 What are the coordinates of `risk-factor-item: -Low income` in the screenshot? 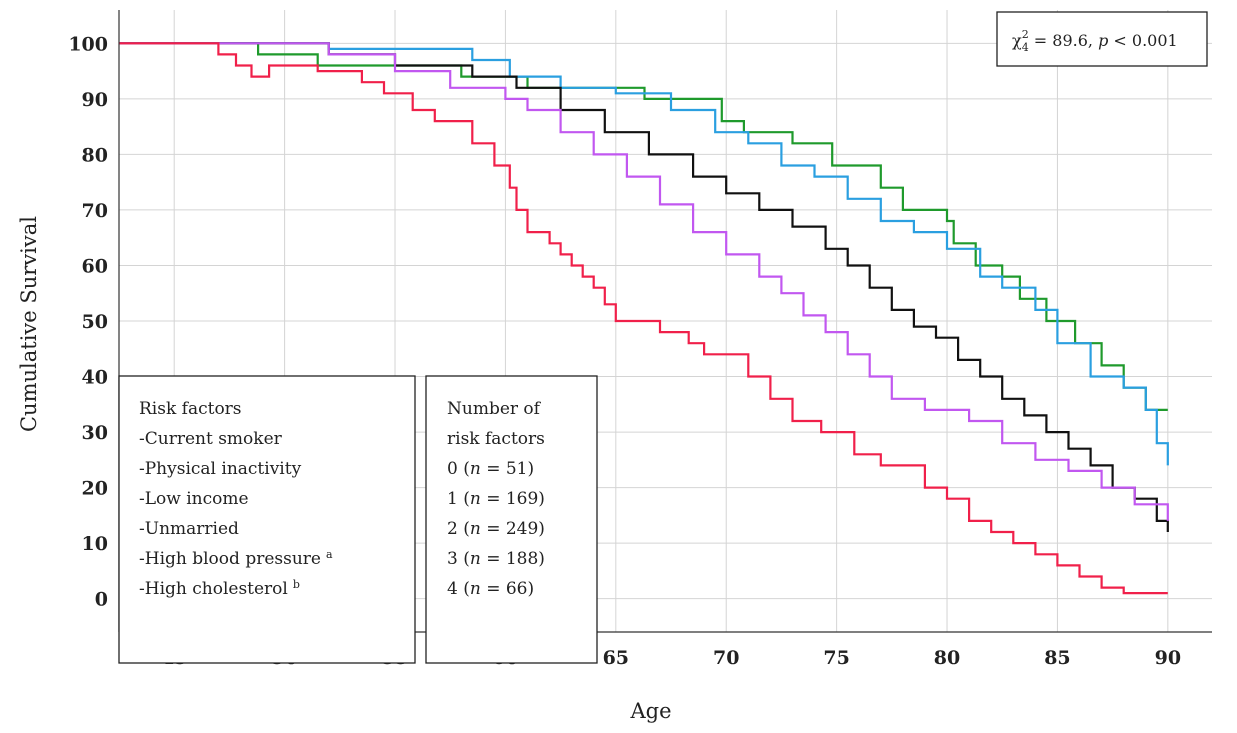 It's located at (194, 499).